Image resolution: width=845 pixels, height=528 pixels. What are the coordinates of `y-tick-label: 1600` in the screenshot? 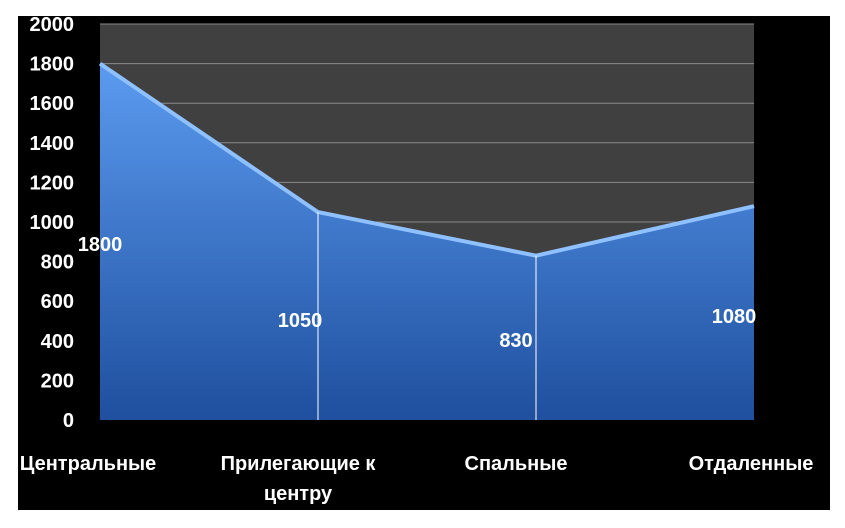 It's located at (52, 104).